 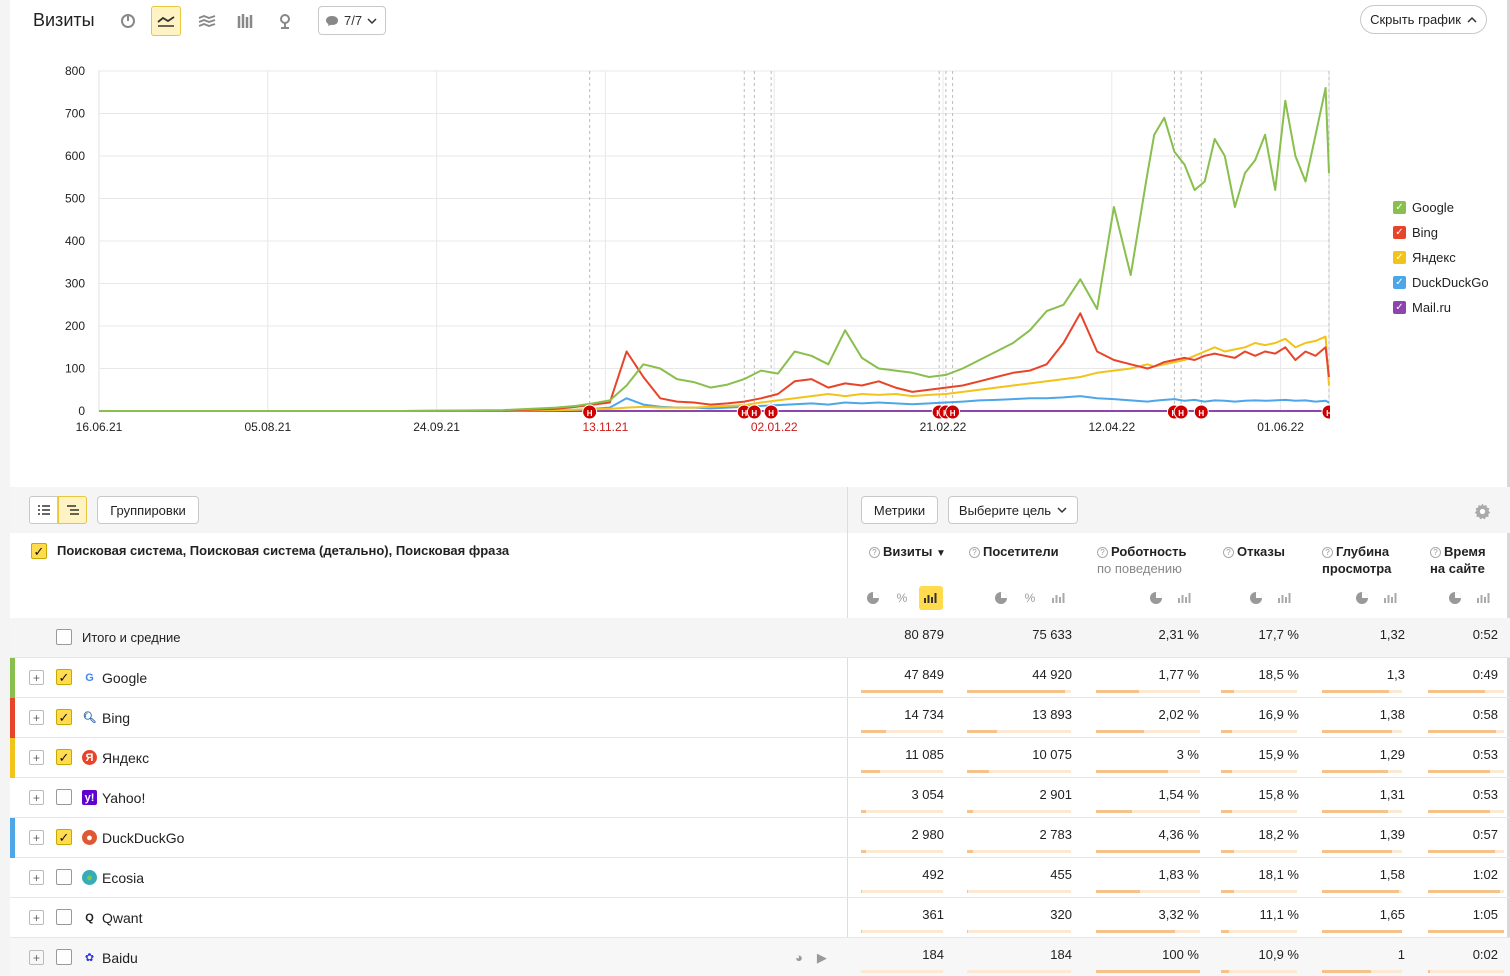 I want to click on map-pin-icon, so click(x=285, y=21).